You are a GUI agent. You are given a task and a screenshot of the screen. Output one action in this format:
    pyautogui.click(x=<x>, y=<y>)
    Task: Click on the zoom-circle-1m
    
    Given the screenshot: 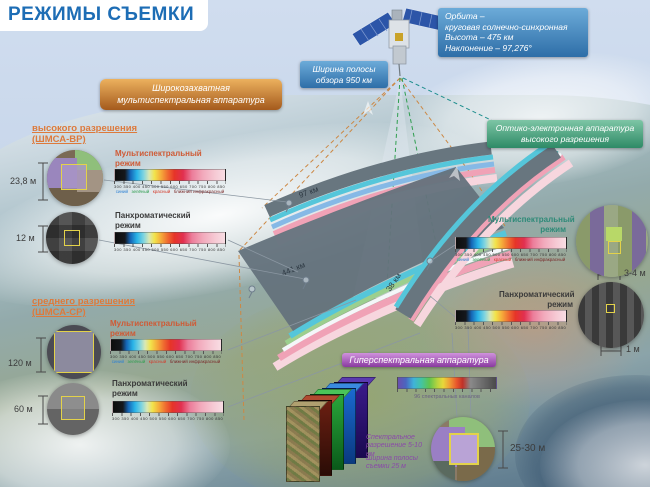 What is the action you would take?
    pyautogui.click(x=611, y=315)
    